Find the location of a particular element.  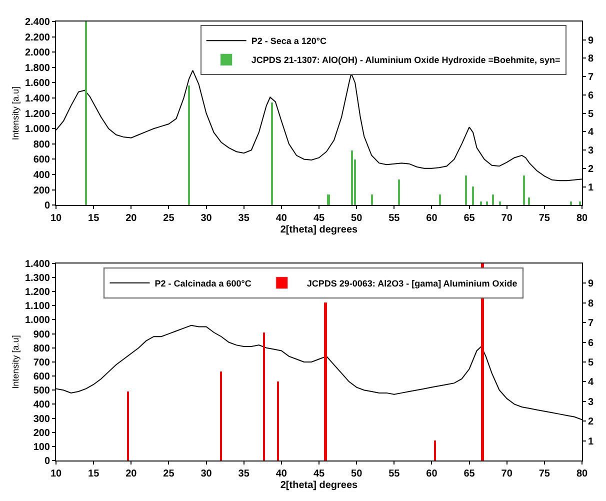

legend-label: JCPDS 29-0063: Al2O3 - [gama] Aluminium Oxide is located at coordinates (412, 283).